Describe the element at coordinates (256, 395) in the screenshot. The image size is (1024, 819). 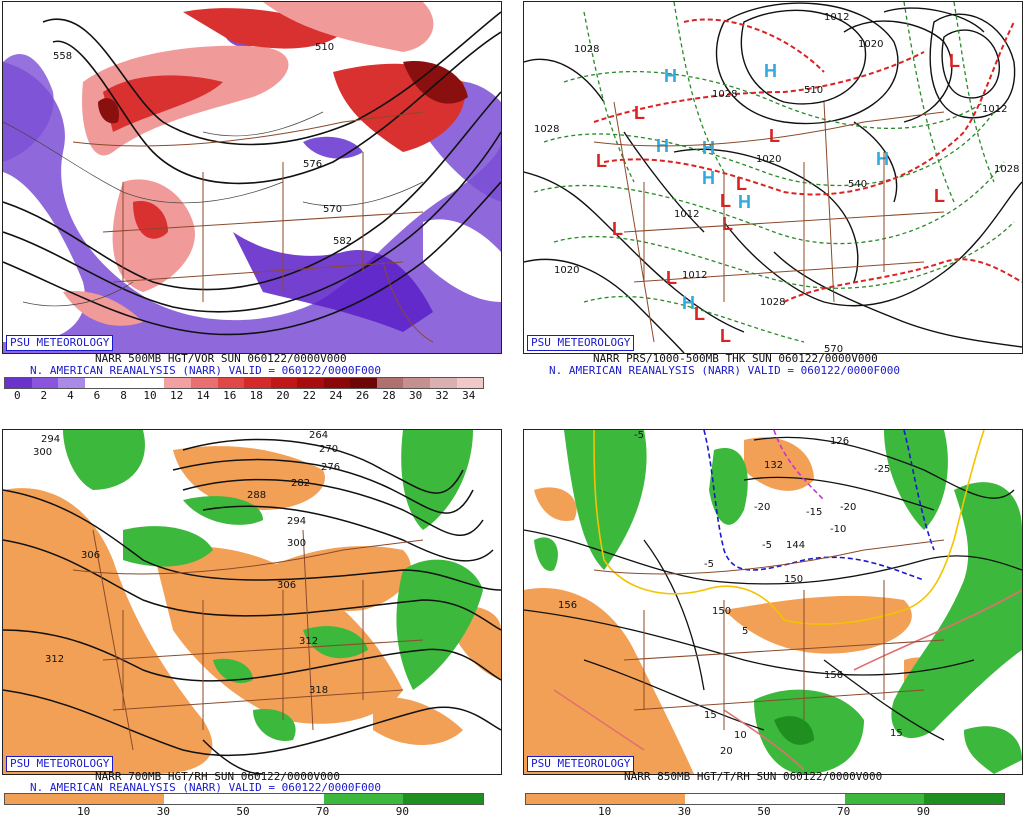
I see `scale-label: 18` at that location.